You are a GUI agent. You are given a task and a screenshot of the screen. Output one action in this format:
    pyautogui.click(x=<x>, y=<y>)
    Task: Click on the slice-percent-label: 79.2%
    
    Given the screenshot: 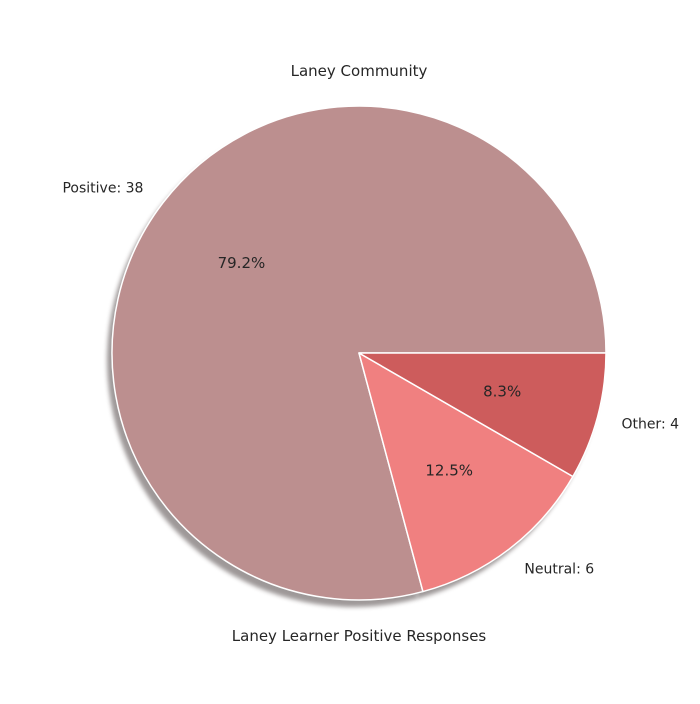 What is the action you would take?
    pyautogui.click(x=242, y=263)
    